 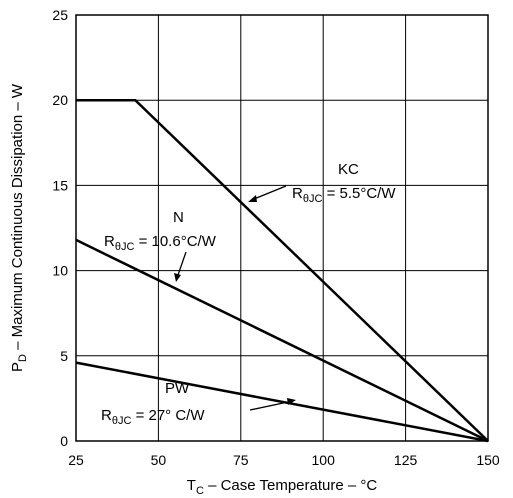 I want to click on x-tick-label: 125, so click(x=406, y=460).